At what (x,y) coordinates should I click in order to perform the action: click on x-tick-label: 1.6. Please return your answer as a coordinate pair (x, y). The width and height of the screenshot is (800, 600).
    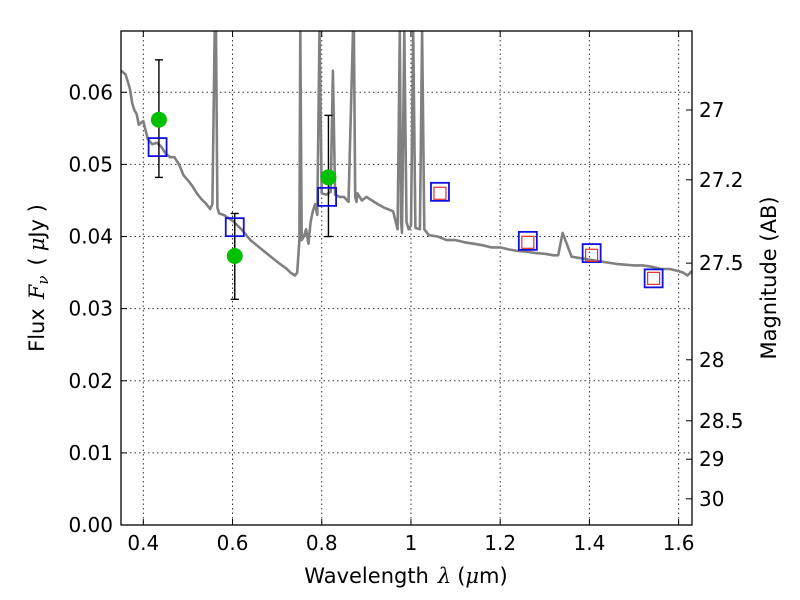
    Looking at the image, I should click on (679, 543).